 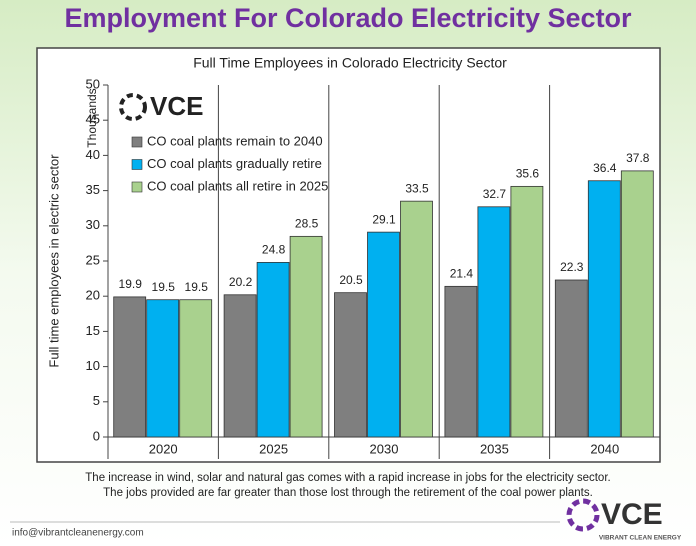 I want to click on data-label: 33.5, so click(x=417, y=188).